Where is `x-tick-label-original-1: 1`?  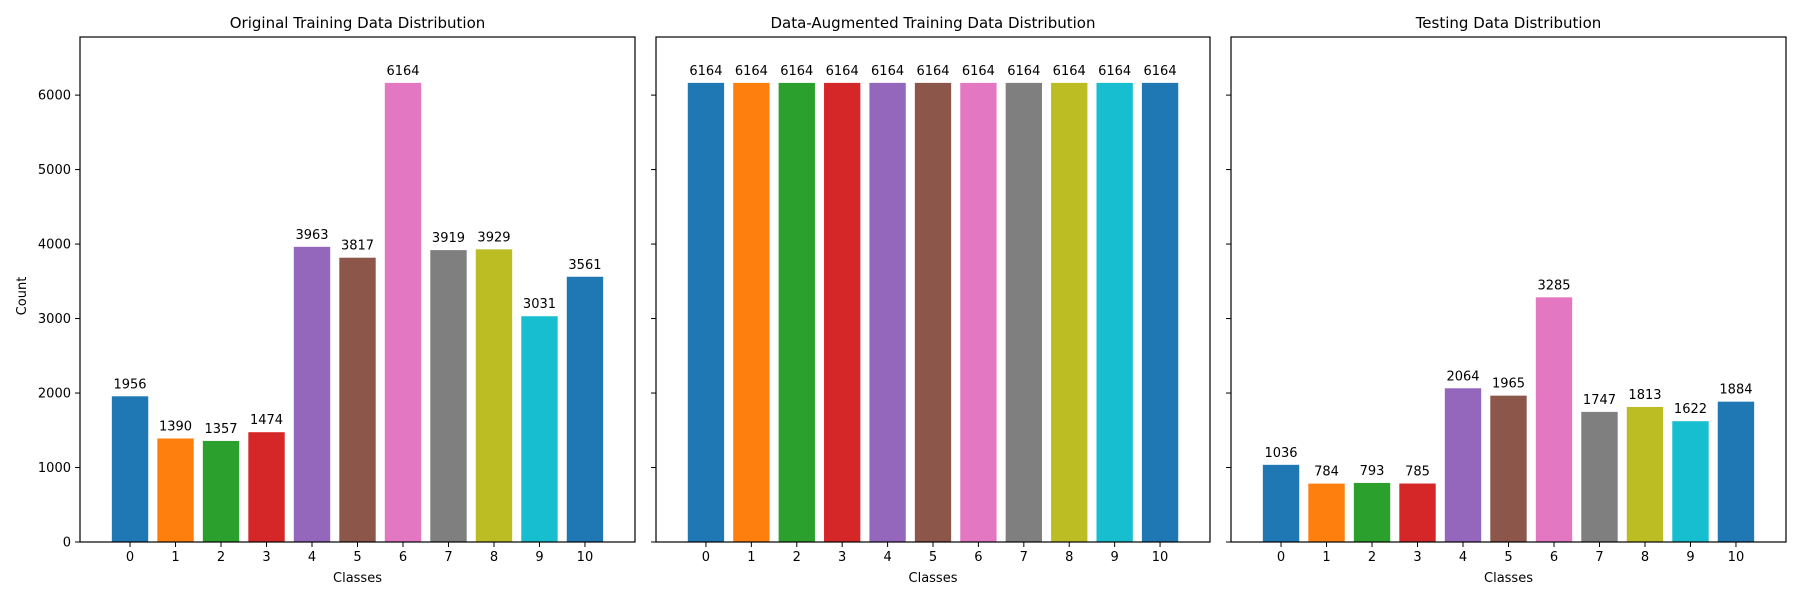
x-tick-label-original-1: 1 is located at coordinates (175, 557).